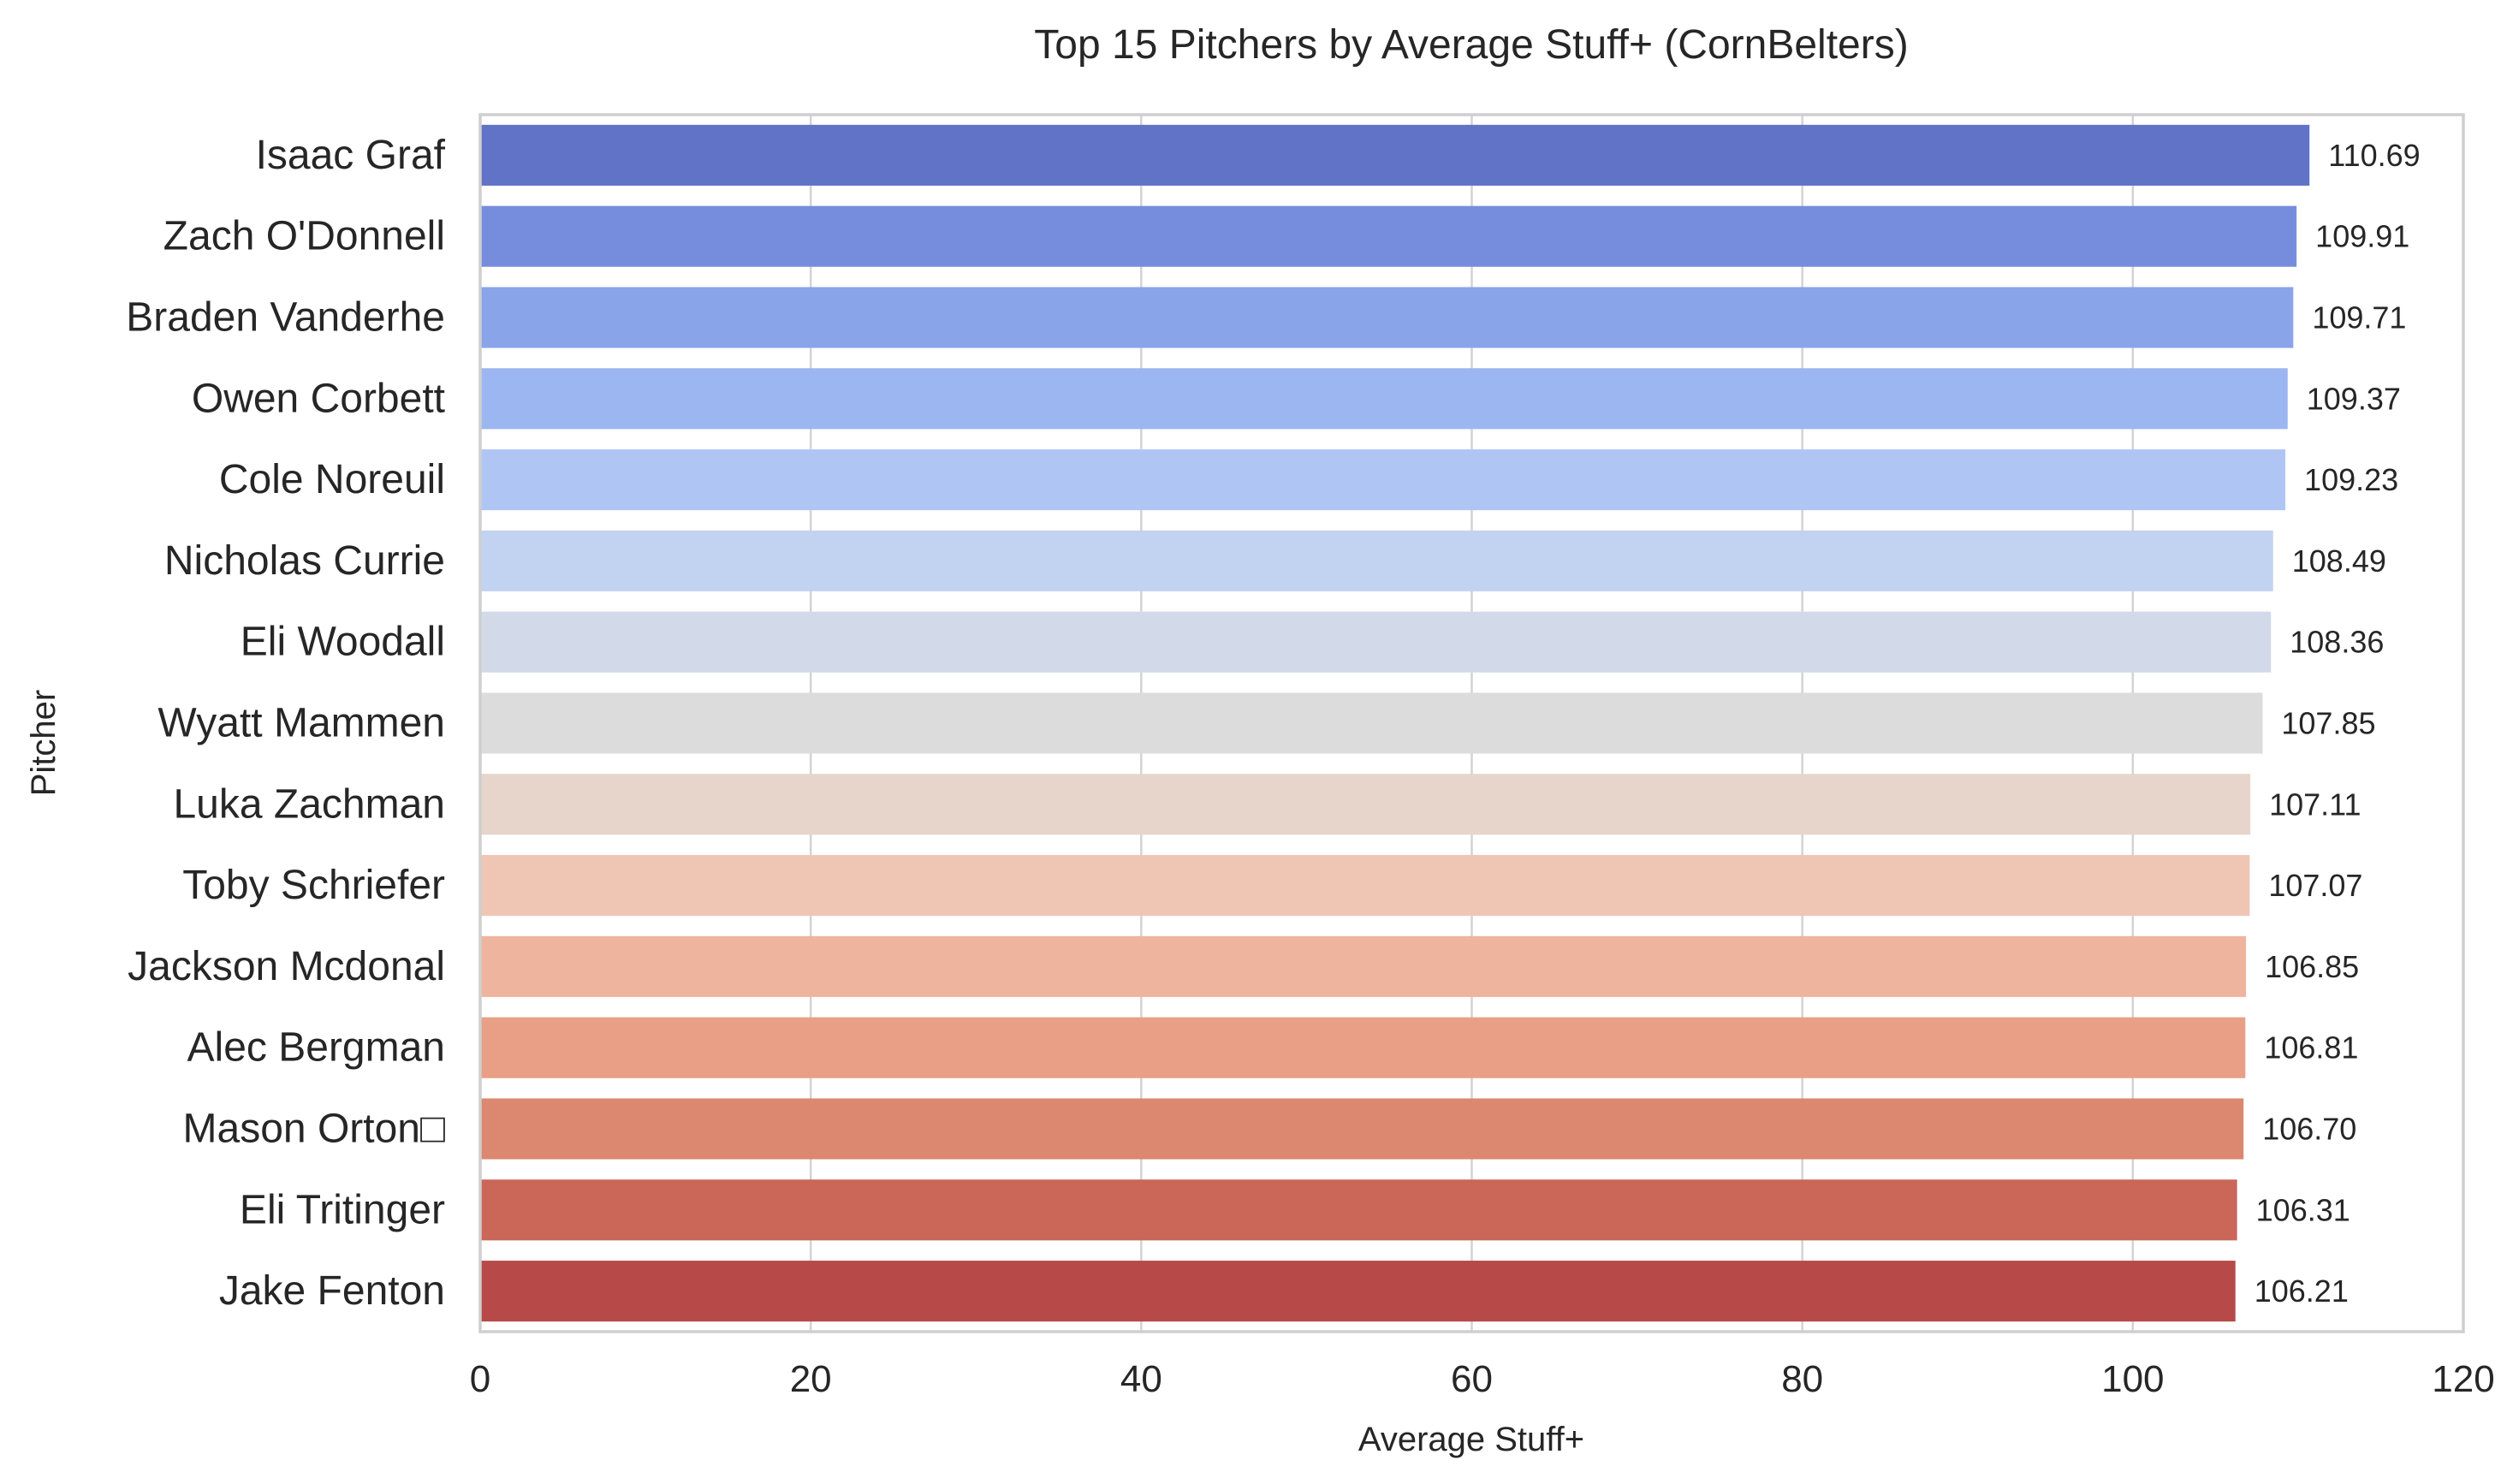  I want to click on y-tick-label: Owen Corbett, so click(318, 399).